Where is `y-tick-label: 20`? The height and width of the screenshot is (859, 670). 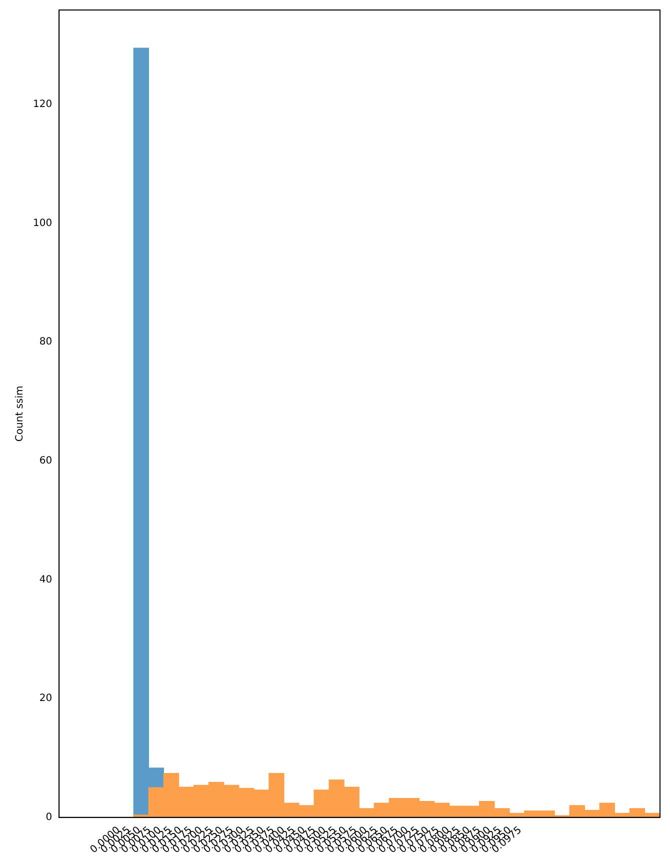
y-tick-label: 20 is located at coordinates (45, 698).